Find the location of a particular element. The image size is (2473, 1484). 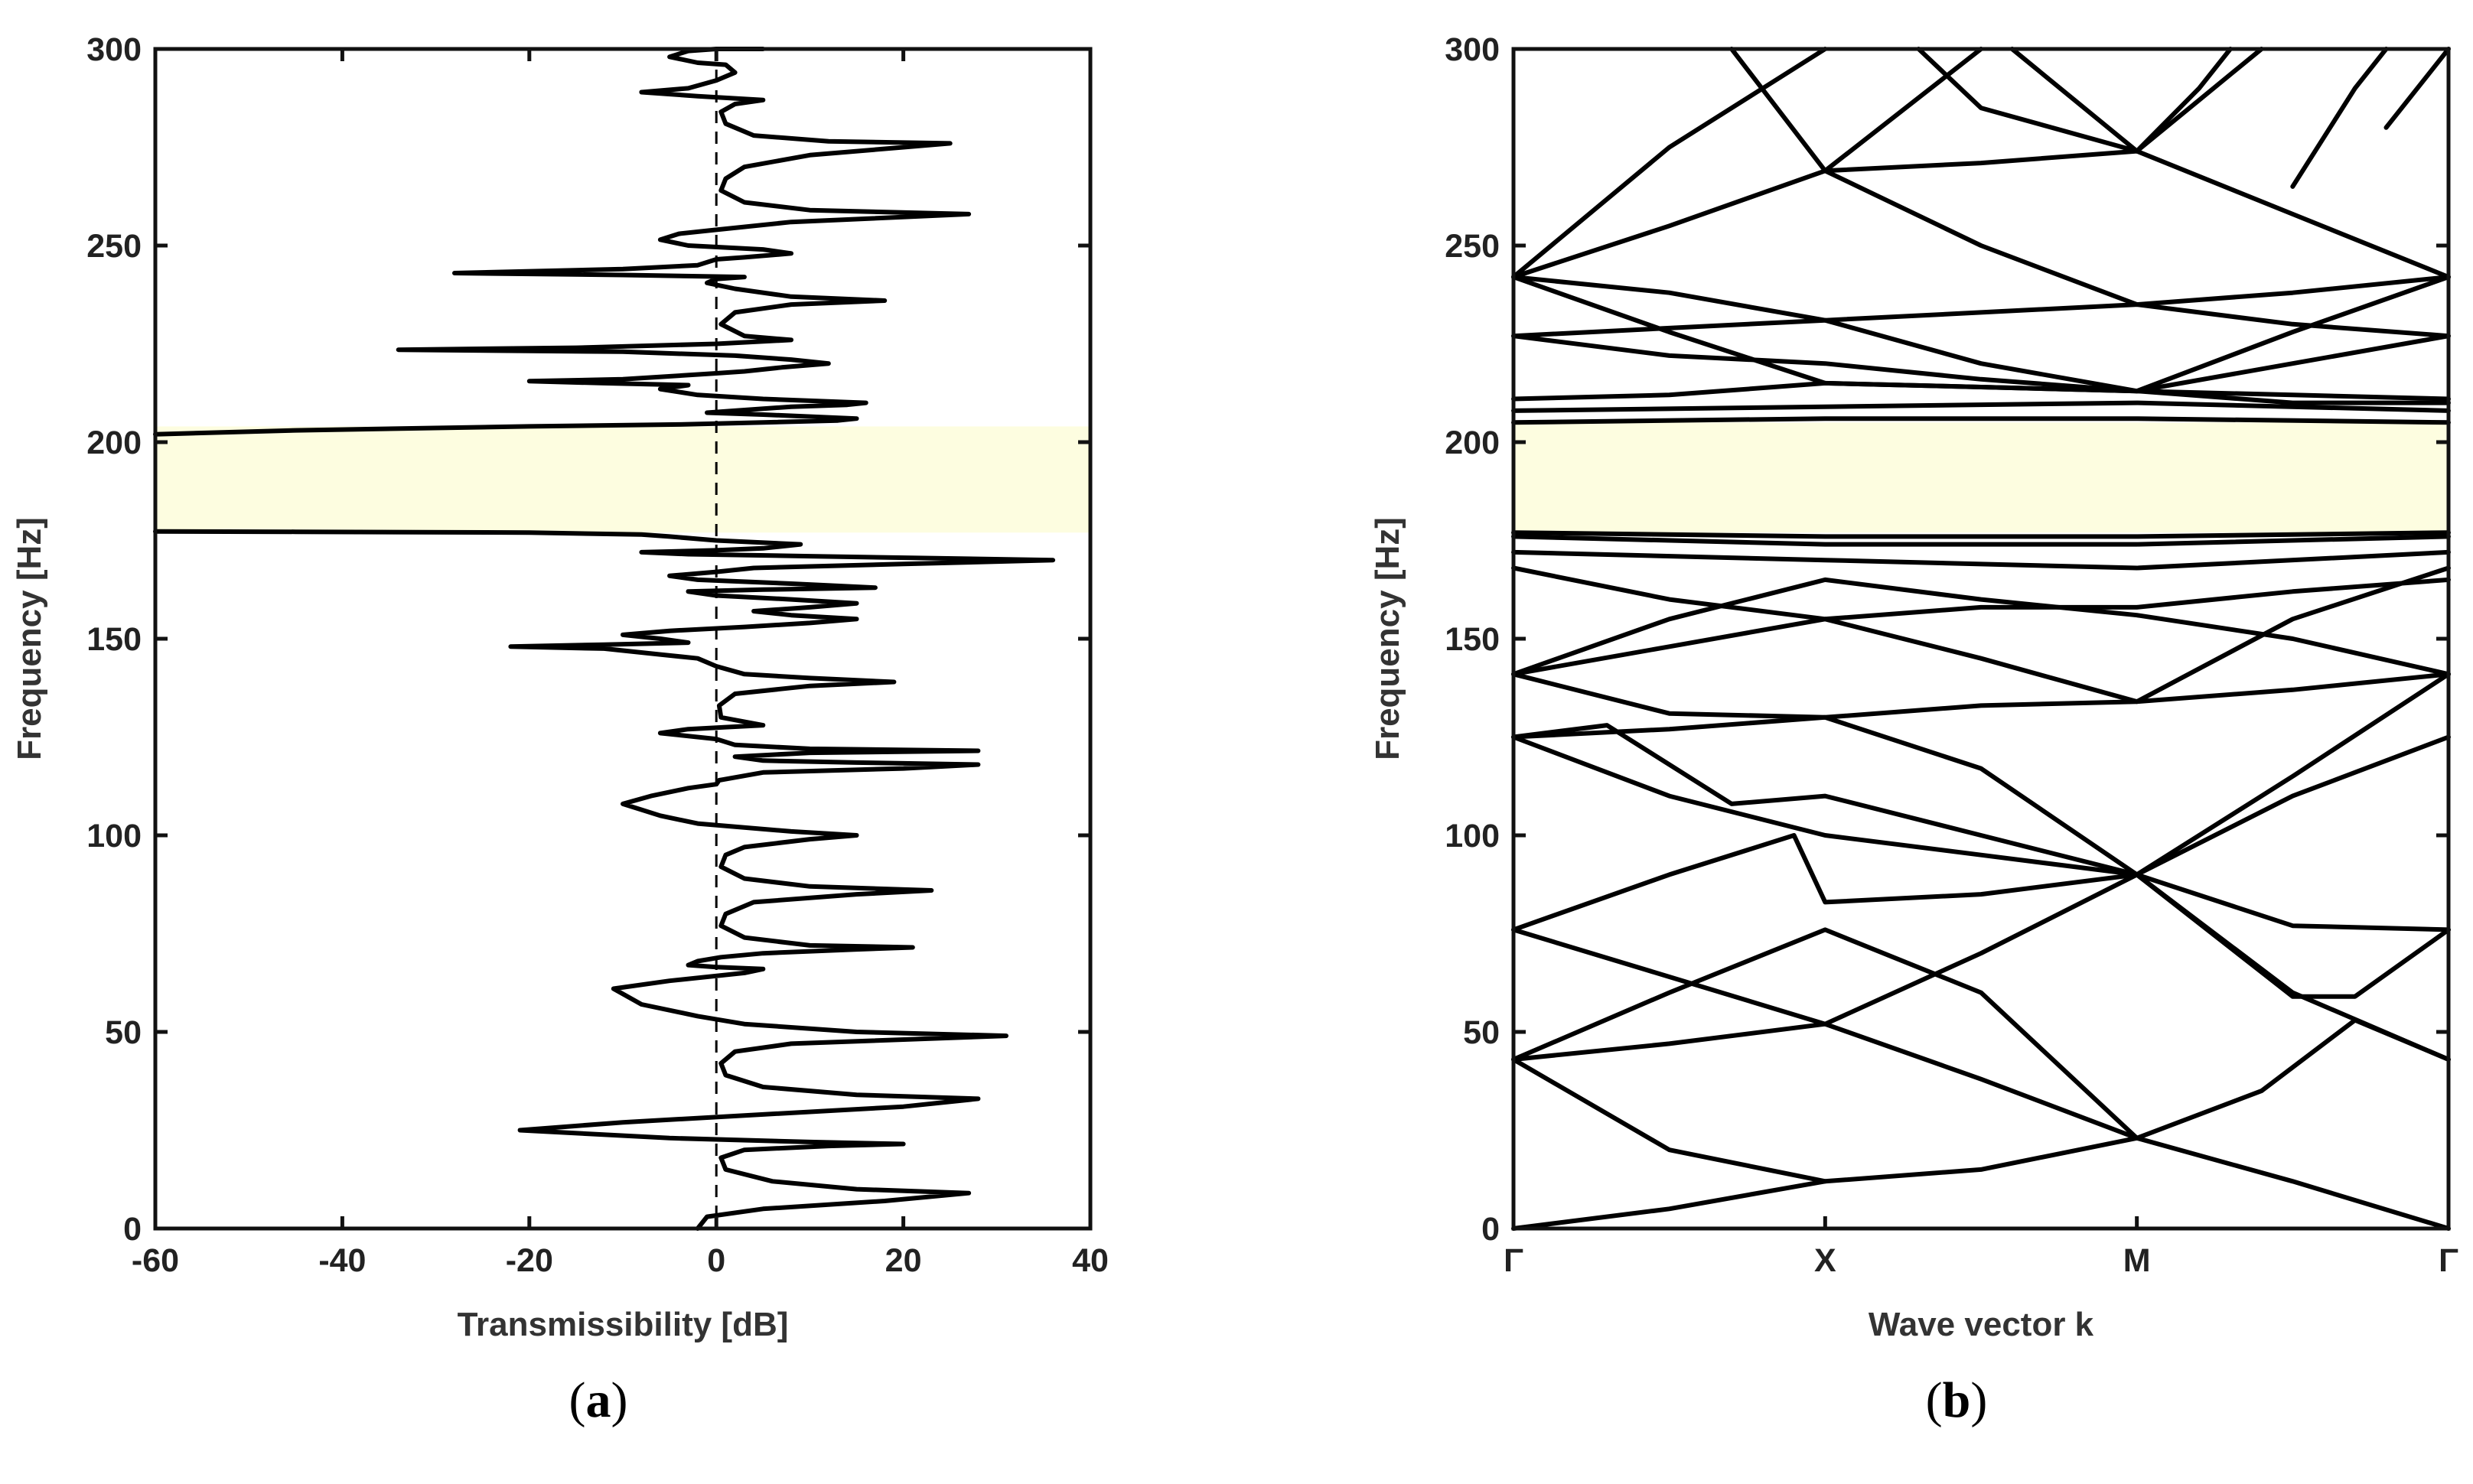

x-tick-label: M is located at coordinates (2137, 1260).